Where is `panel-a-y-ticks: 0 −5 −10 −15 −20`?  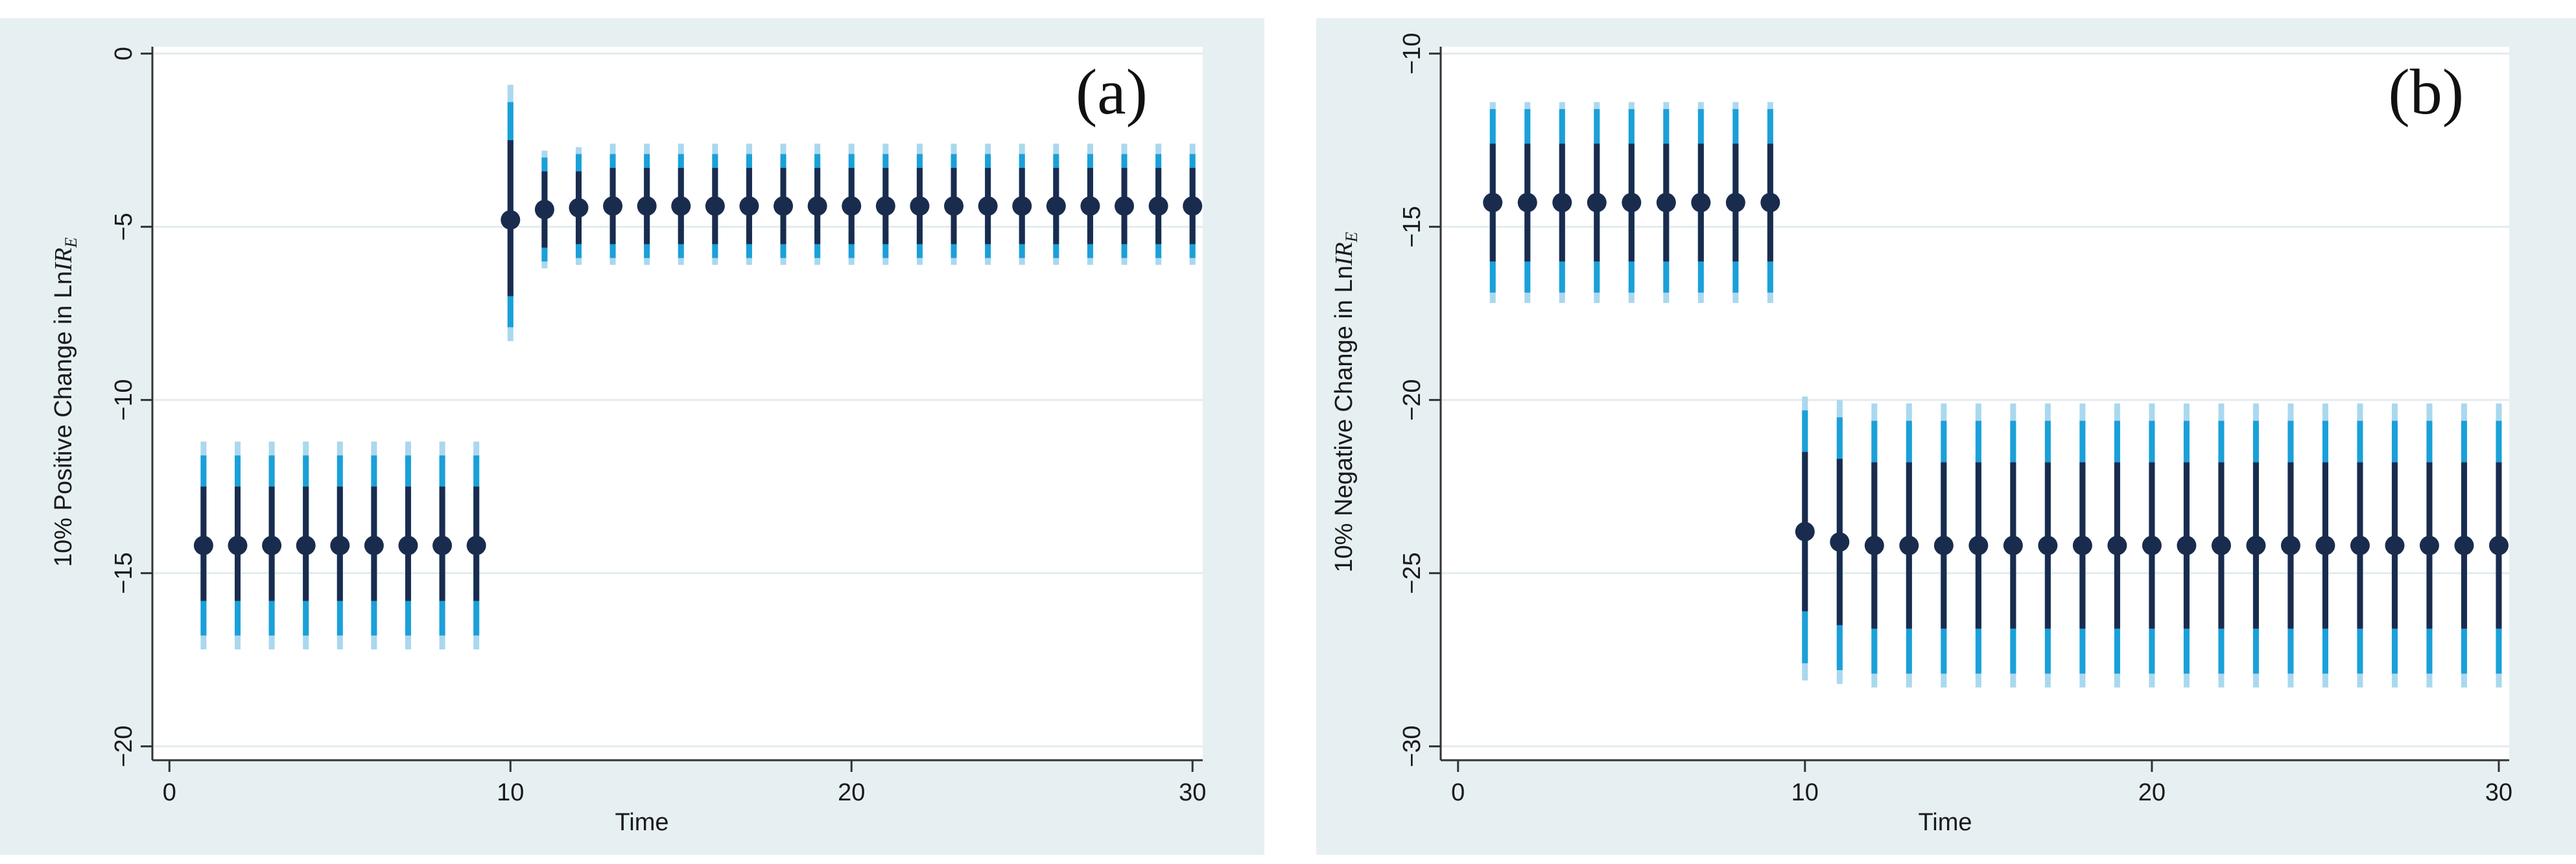
panel-a-y-ticks: 0 −5 −10 −15 −20 is located at coordinates (131, 407).